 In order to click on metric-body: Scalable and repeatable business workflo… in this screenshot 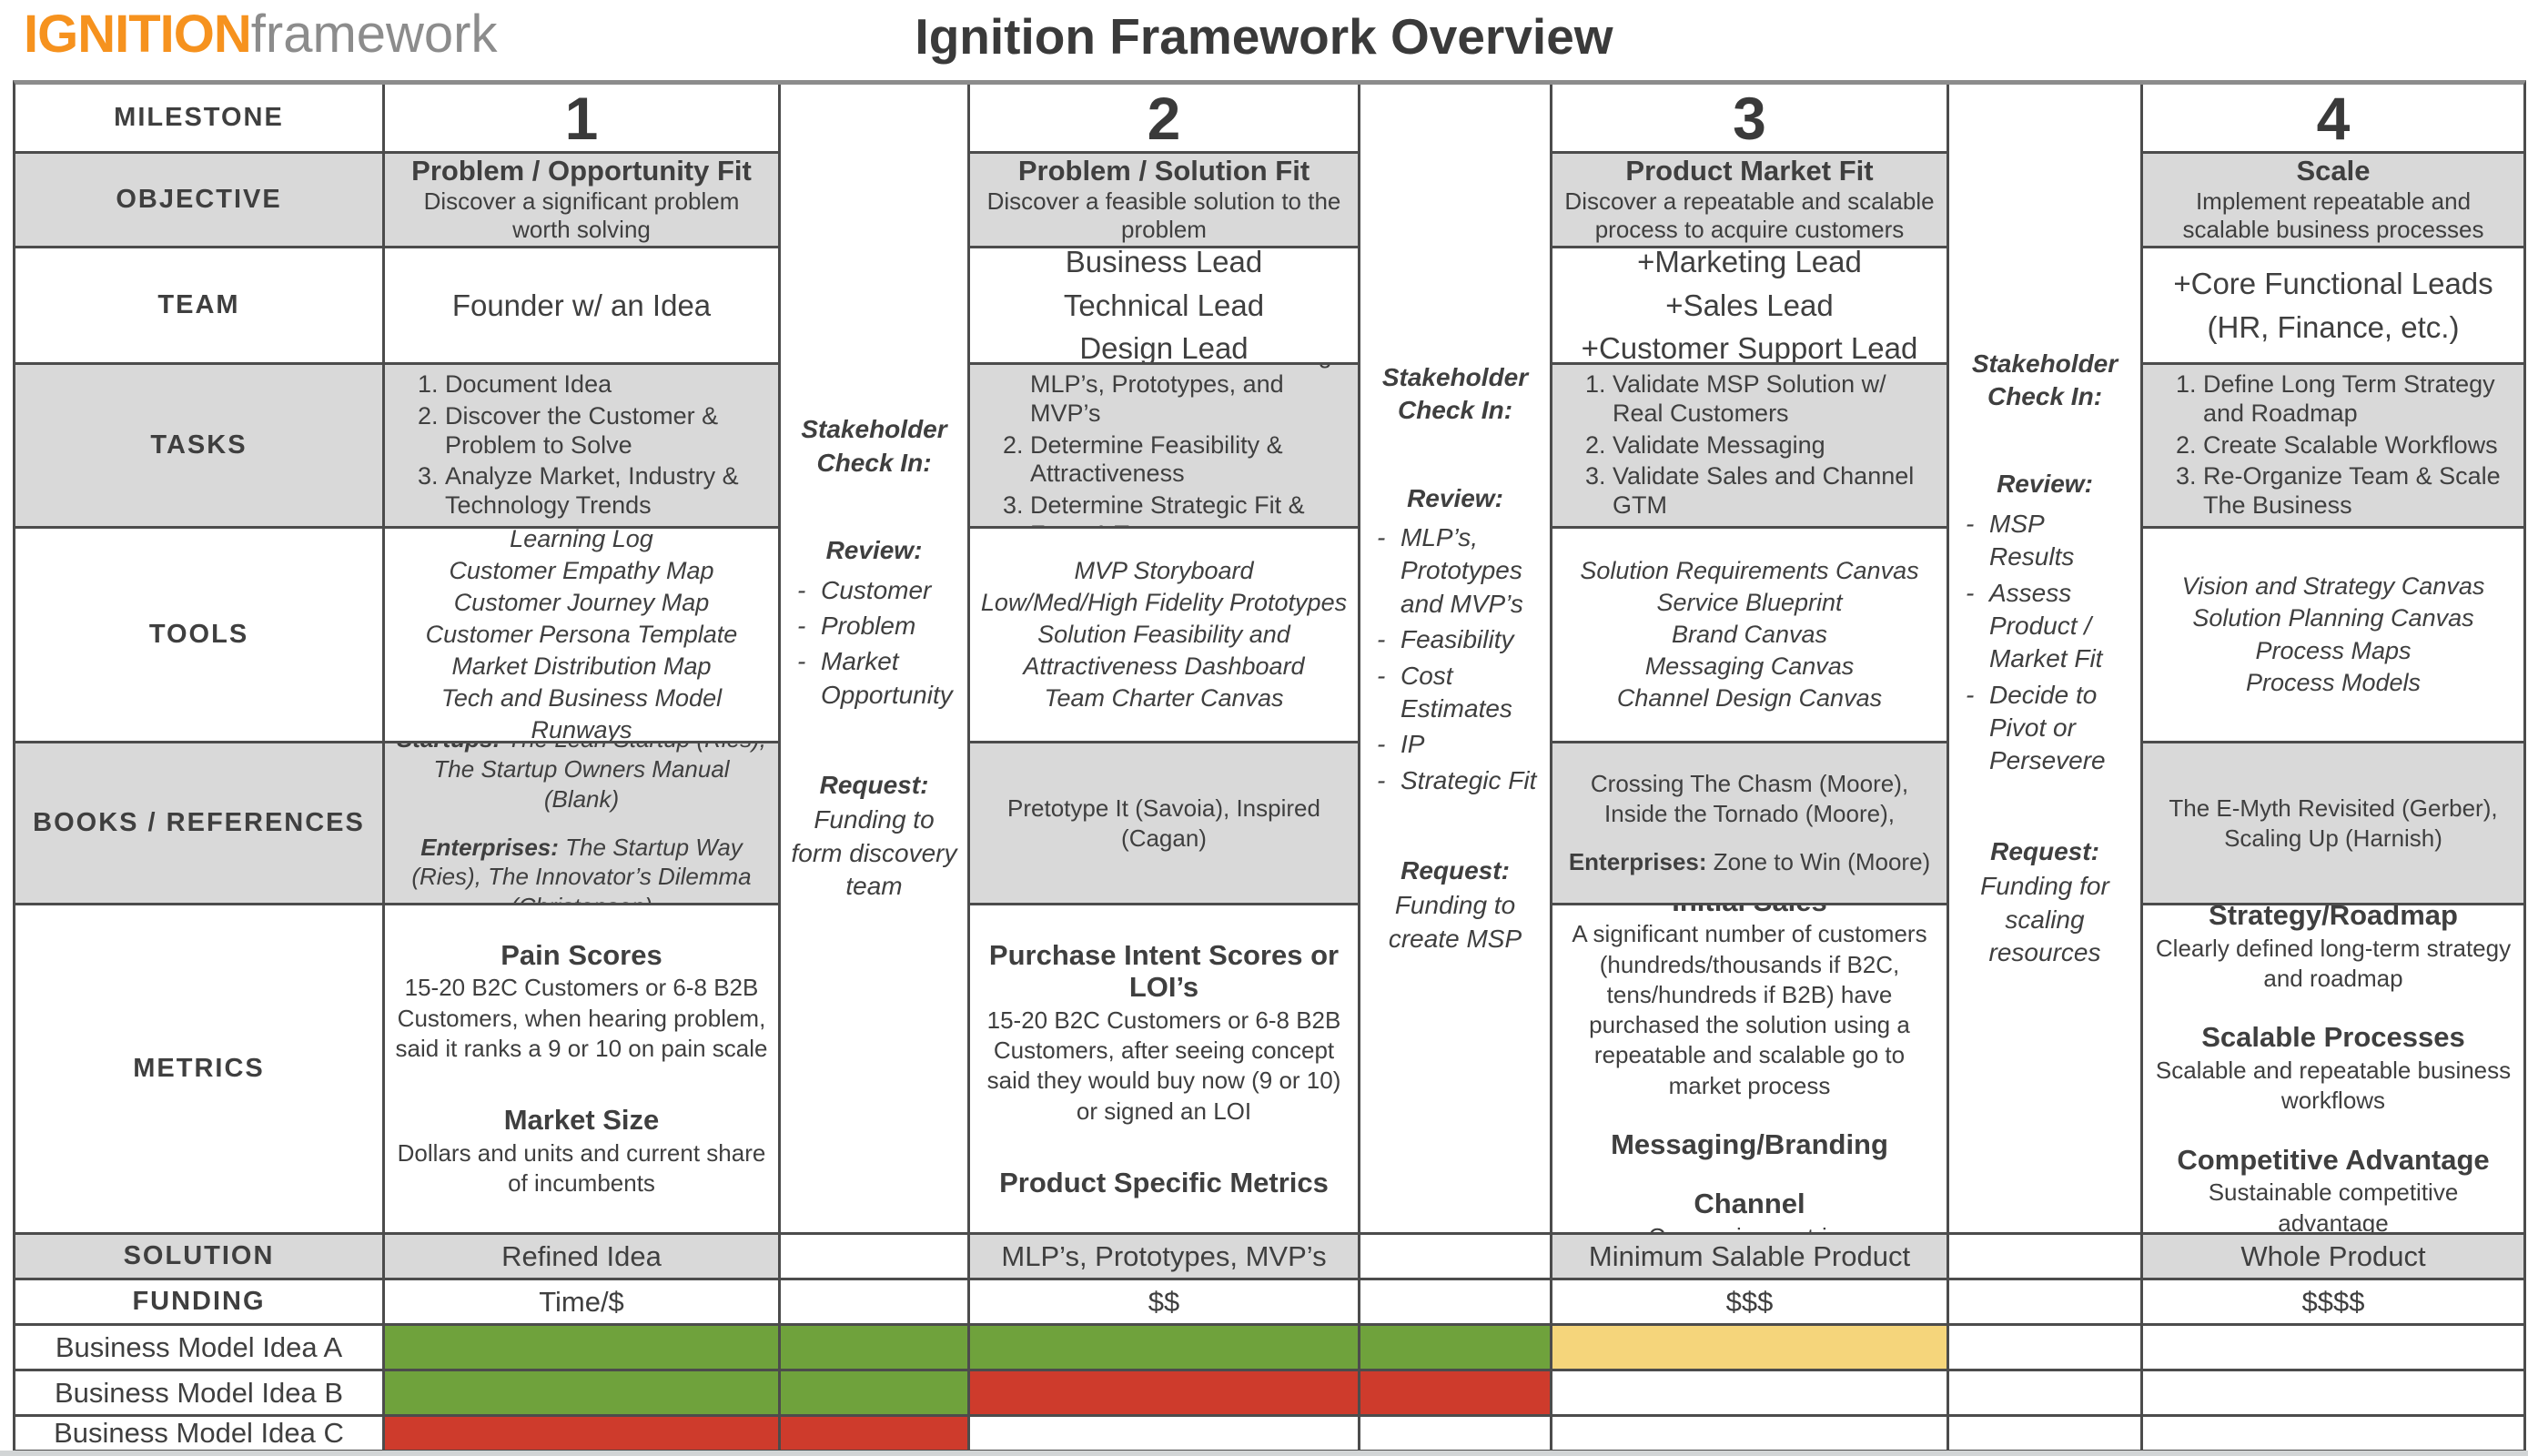, I will do `click(2333, 1086)`.